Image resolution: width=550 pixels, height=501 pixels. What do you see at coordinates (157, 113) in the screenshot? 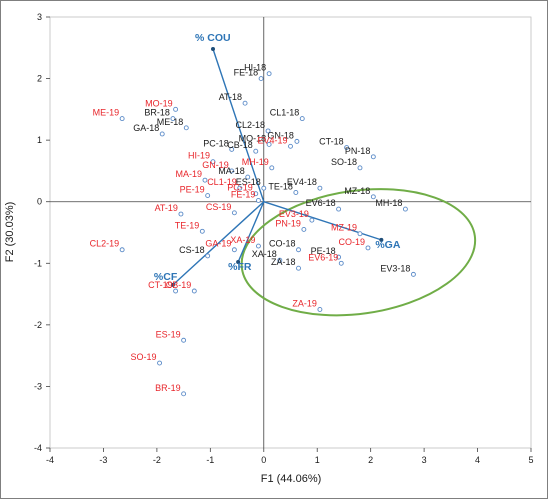
I see `point-label: BR-18` at bounding box center [157, 113].